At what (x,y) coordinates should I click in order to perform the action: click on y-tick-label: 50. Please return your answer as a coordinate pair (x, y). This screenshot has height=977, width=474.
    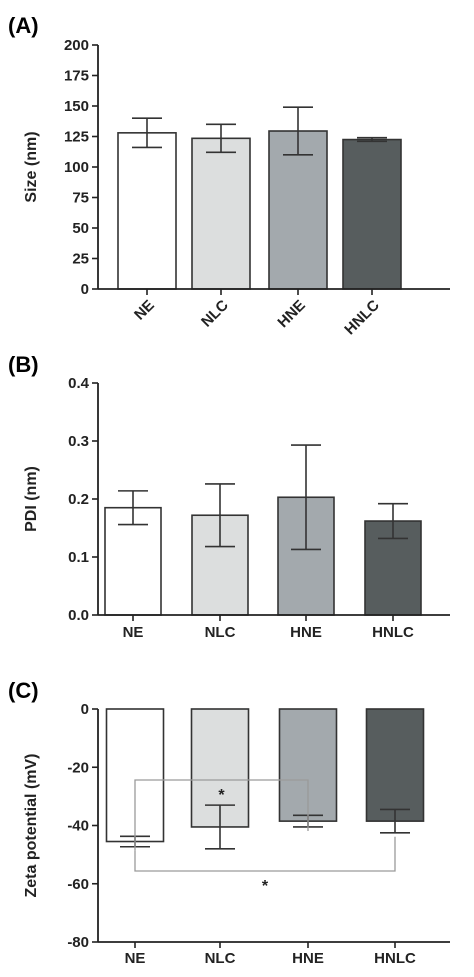
    Looking at the image, I should click on (80, 228).